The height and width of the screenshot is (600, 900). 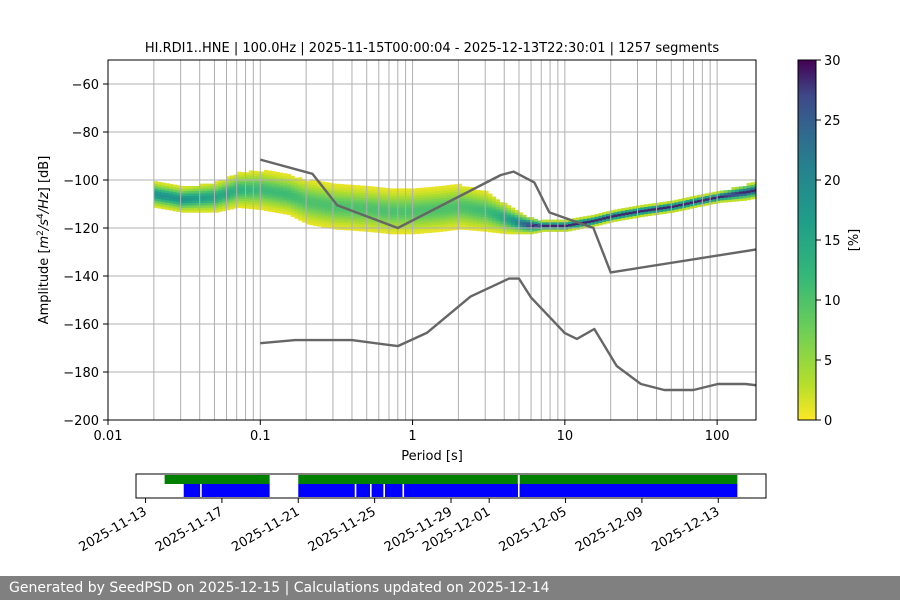 I want to click on high-noise-model-line, so click(x=507, y=216).